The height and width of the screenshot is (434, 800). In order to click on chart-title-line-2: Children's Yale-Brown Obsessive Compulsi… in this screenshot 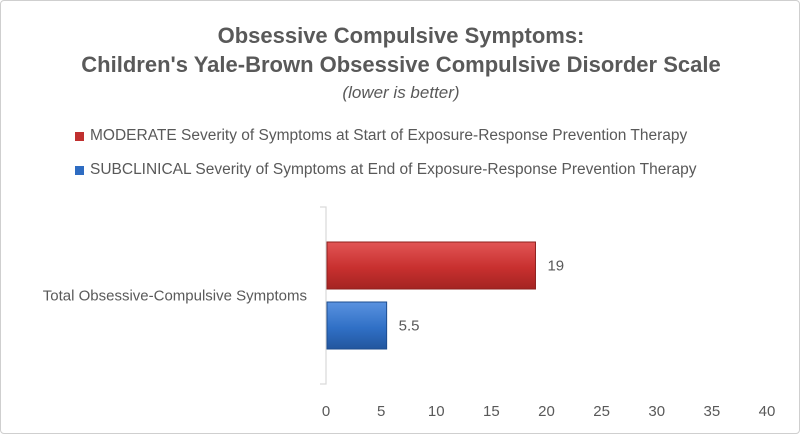, I will do `click(401, 64)`.